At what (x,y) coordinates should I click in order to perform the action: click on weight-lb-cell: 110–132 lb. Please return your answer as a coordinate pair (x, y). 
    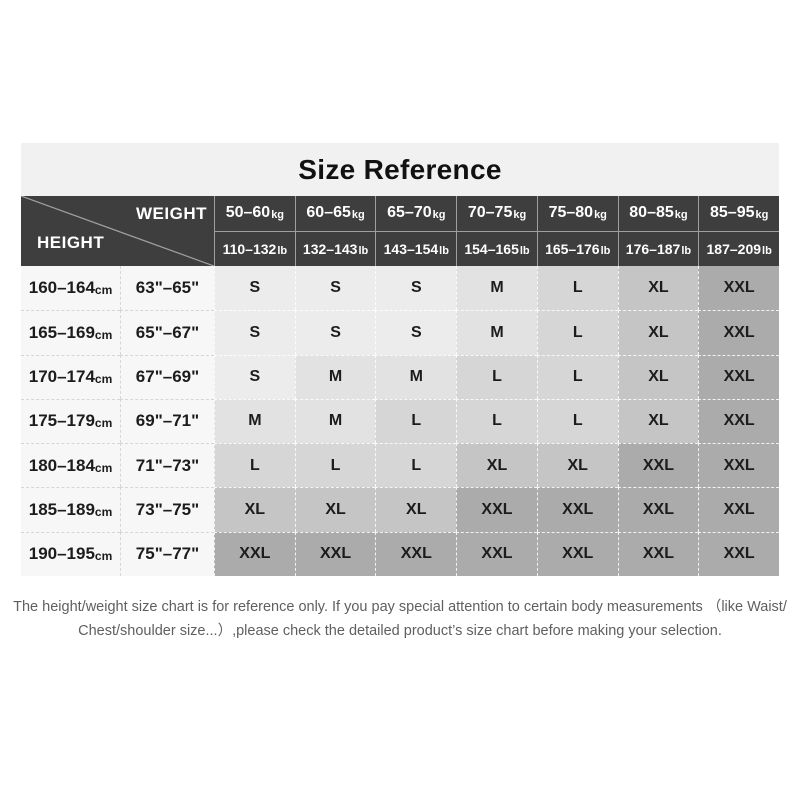
    Looking at the image, I should click on (255, 249).